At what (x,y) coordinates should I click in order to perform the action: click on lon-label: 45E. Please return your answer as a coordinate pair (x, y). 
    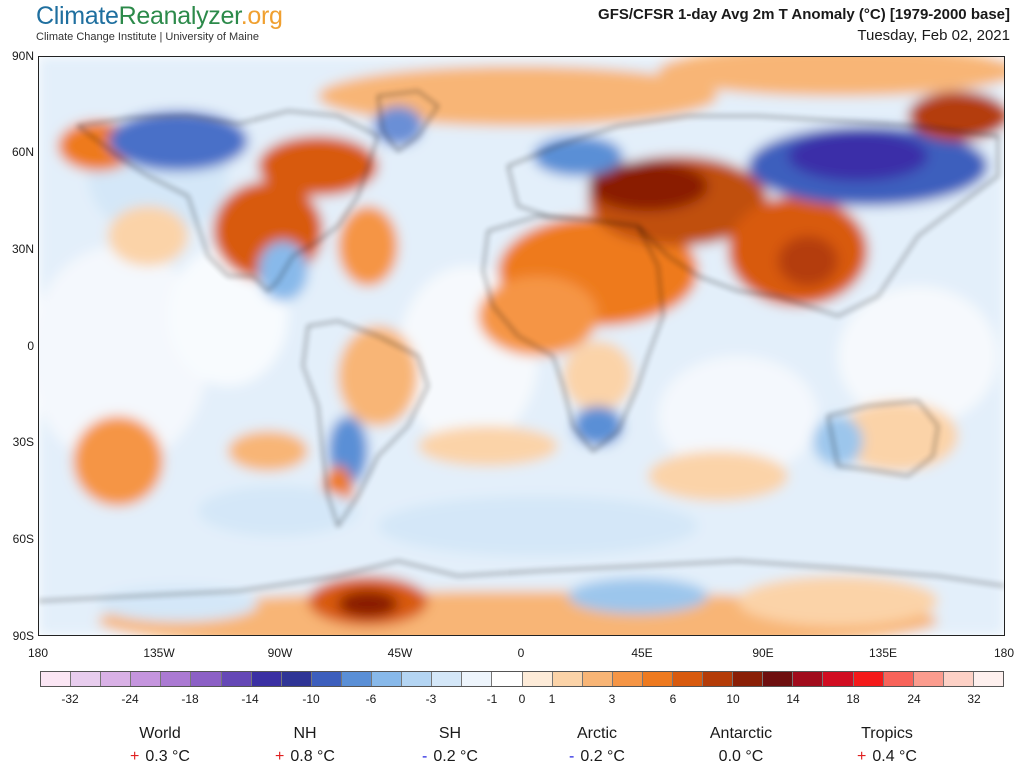
    Looking at the image, I should click on (642, 653).